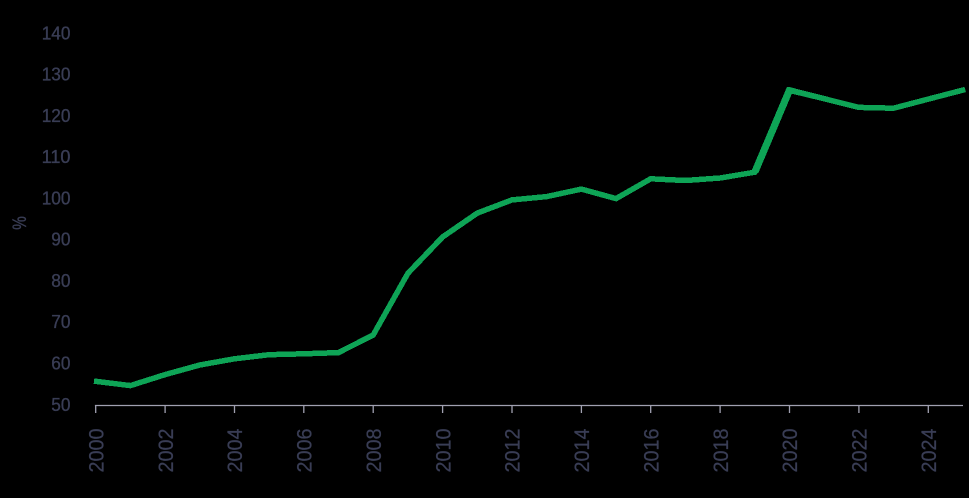  I want to click on svg-text: 2014, so click(582, 450).